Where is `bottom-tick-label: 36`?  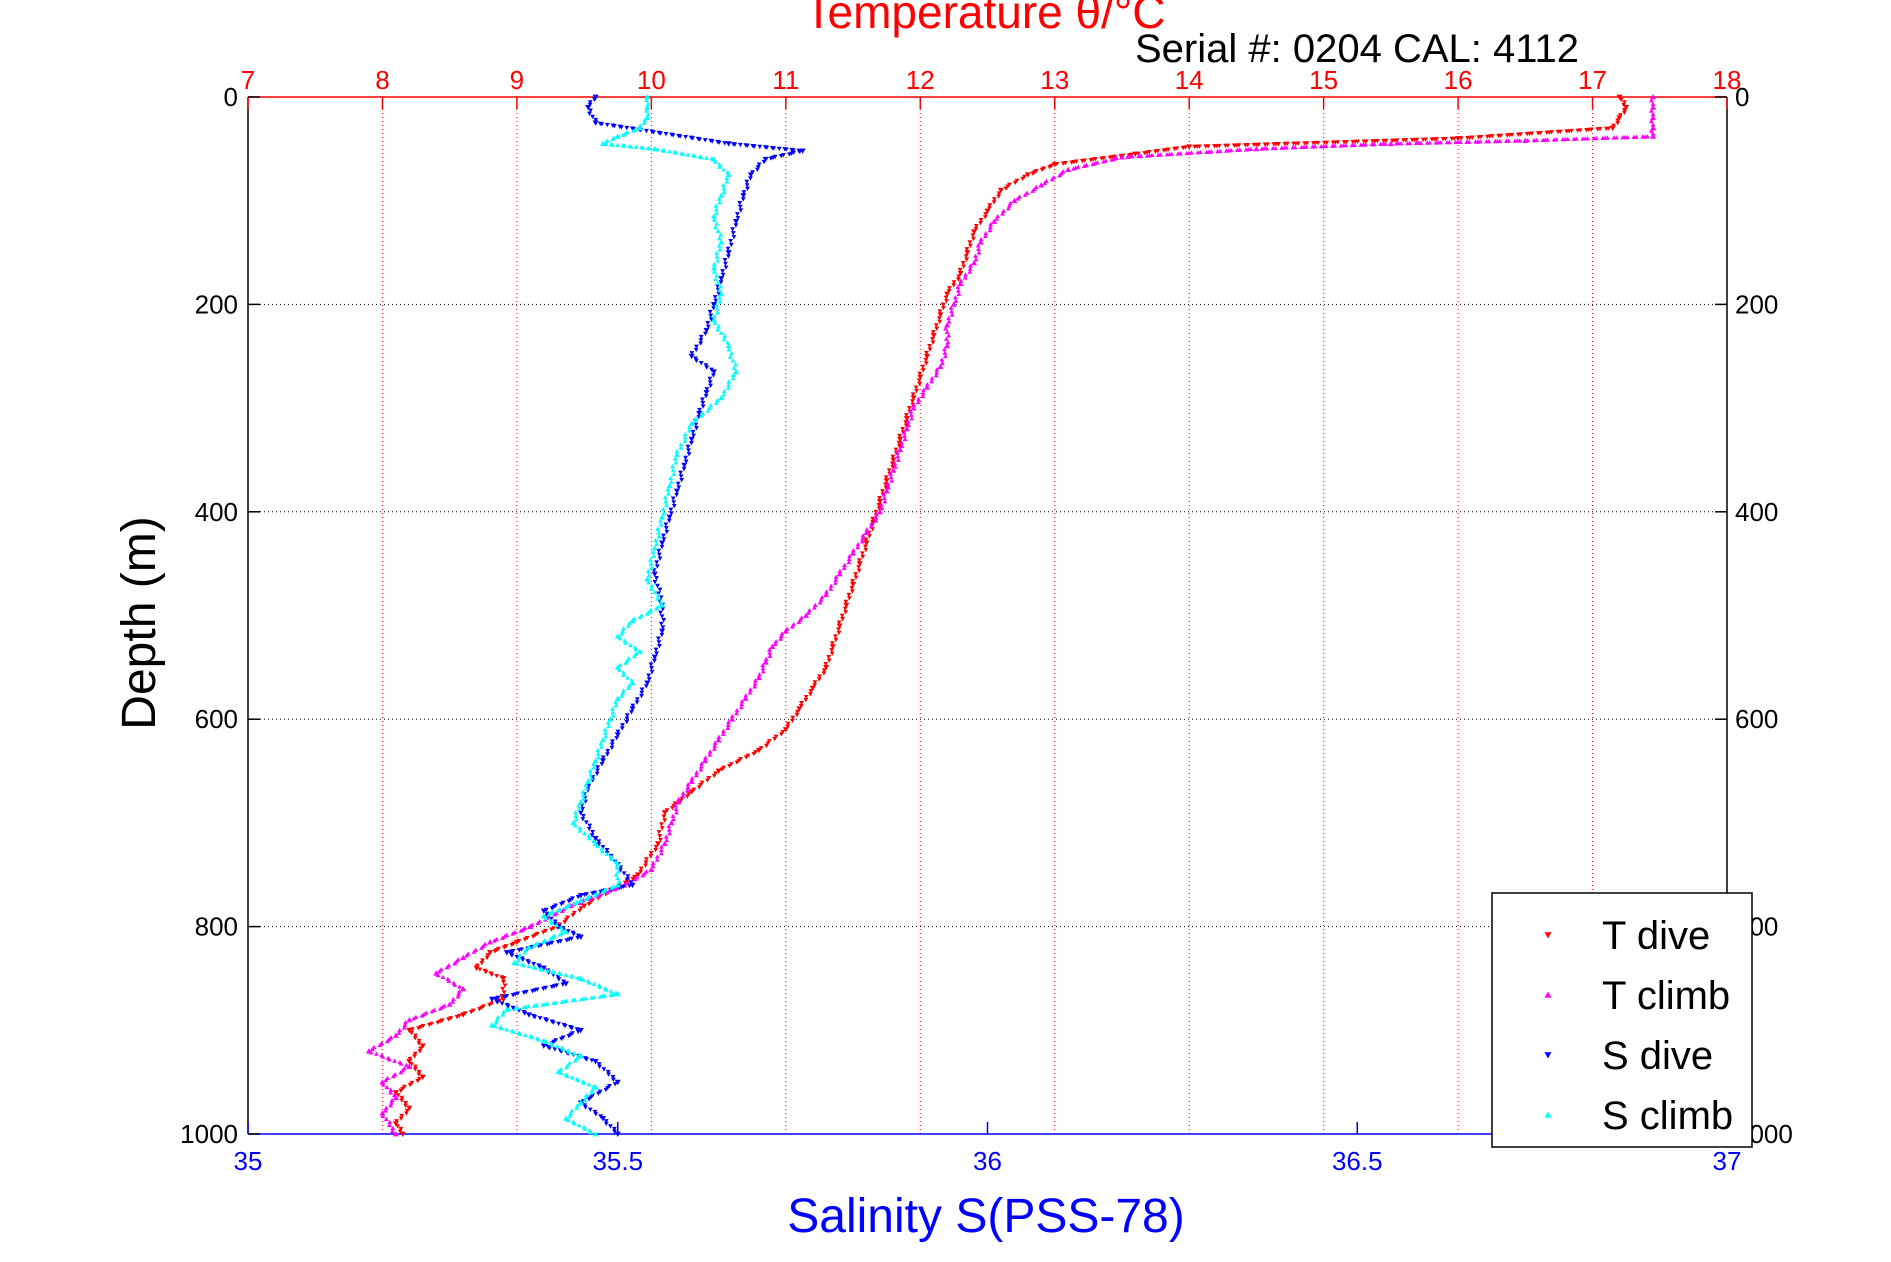
bottom-tick-label: 36 is located at coordinates (987, 1161).